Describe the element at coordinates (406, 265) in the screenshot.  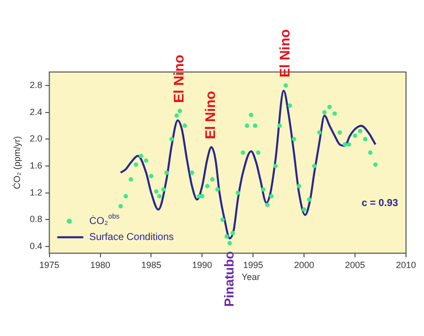
I see `x-tick-label: 2010` at that location.